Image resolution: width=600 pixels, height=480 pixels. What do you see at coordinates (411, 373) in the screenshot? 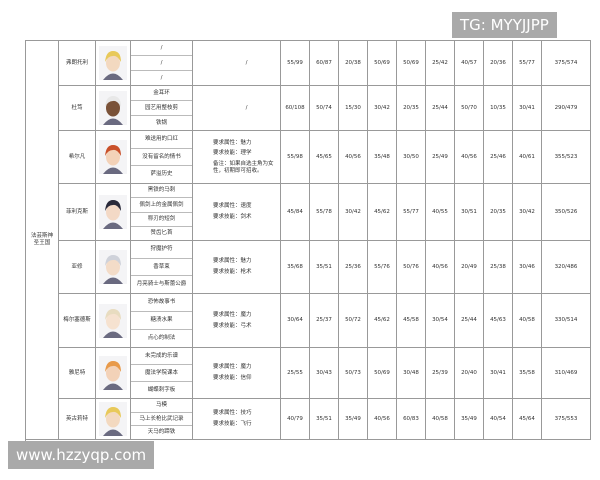
I see `stat-cell: 30/48` at bounding box center [411, 373].